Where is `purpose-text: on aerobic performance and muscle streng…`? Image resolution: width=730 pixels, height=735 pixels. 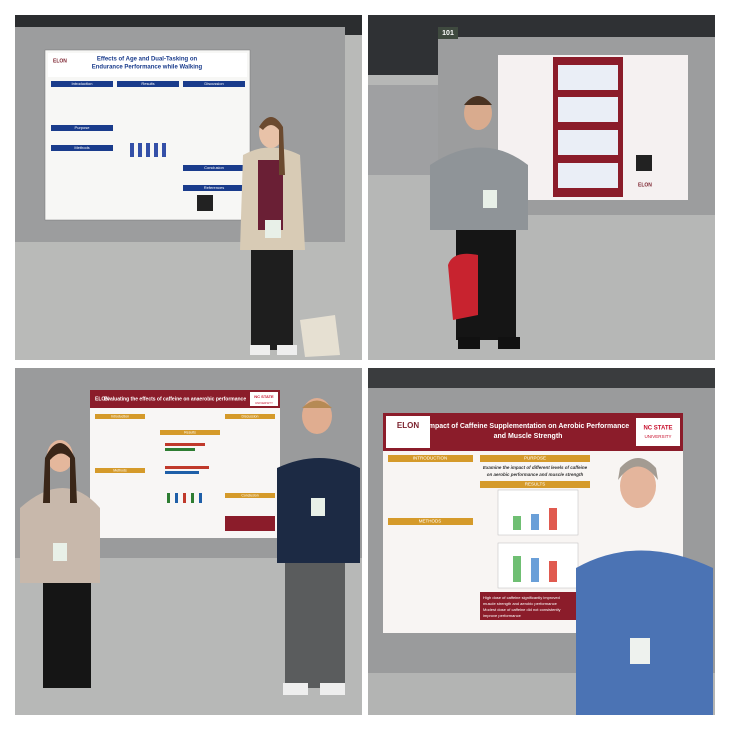
purpose-text: on aerobic performance and muscle streng… is located at coordinates (535, 474).